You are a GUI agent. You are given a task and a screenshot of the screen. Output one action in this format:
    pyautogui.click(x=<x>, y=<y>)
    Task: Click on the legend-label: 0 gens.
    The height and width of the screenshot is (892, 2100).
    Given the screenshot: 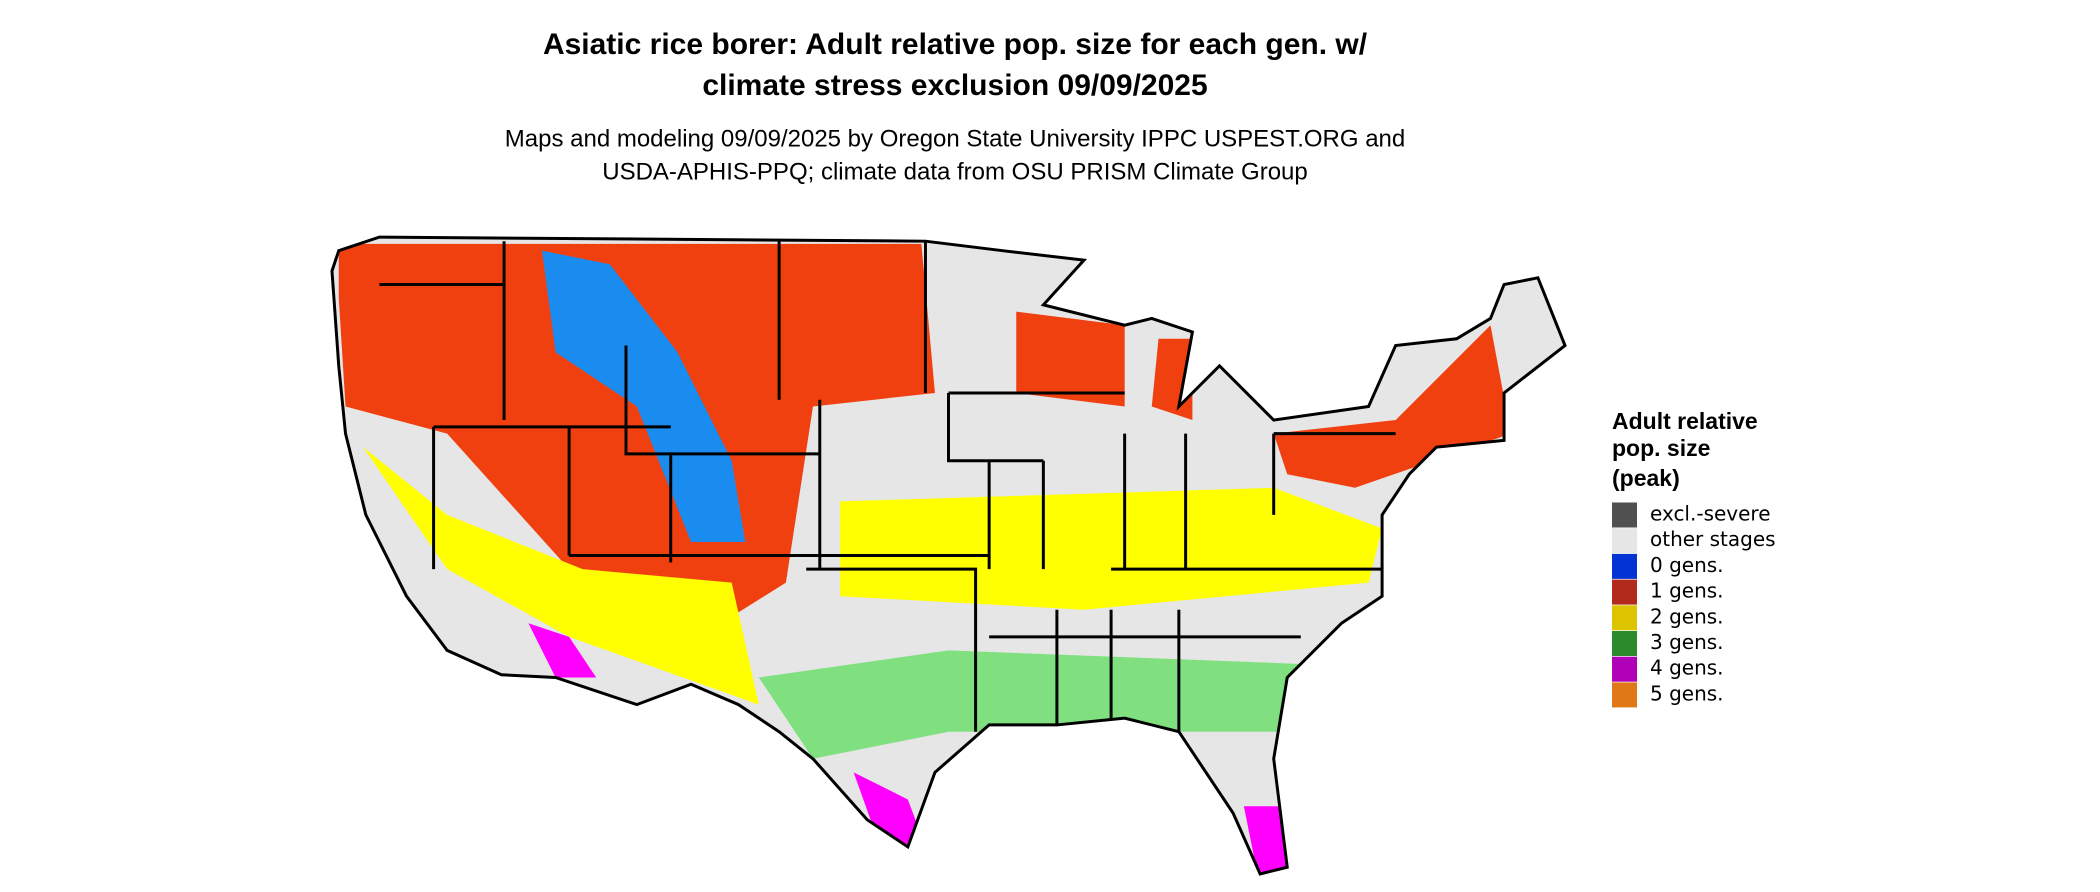 What is the action you would take?
    pyautogui.click(x=1687, y=565)
    